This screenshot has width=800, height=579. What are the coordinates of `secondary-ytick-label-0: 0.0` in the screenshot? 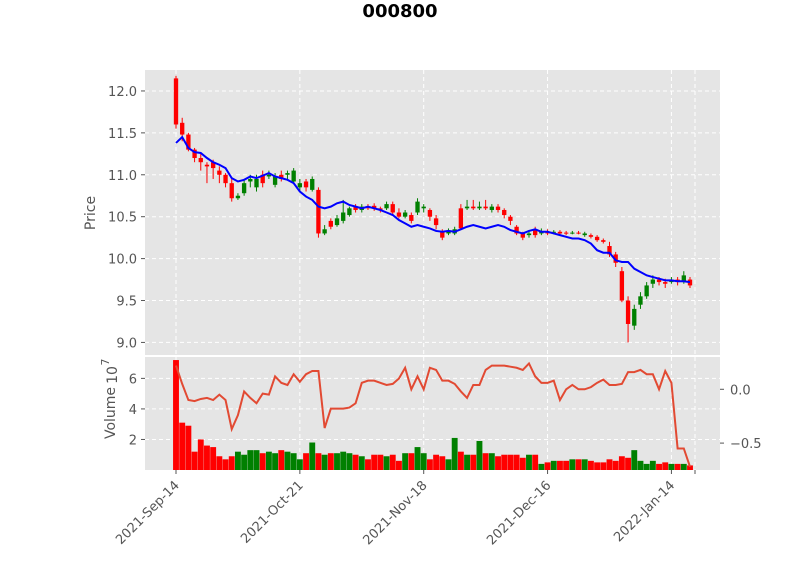 It's located at (740, 390).